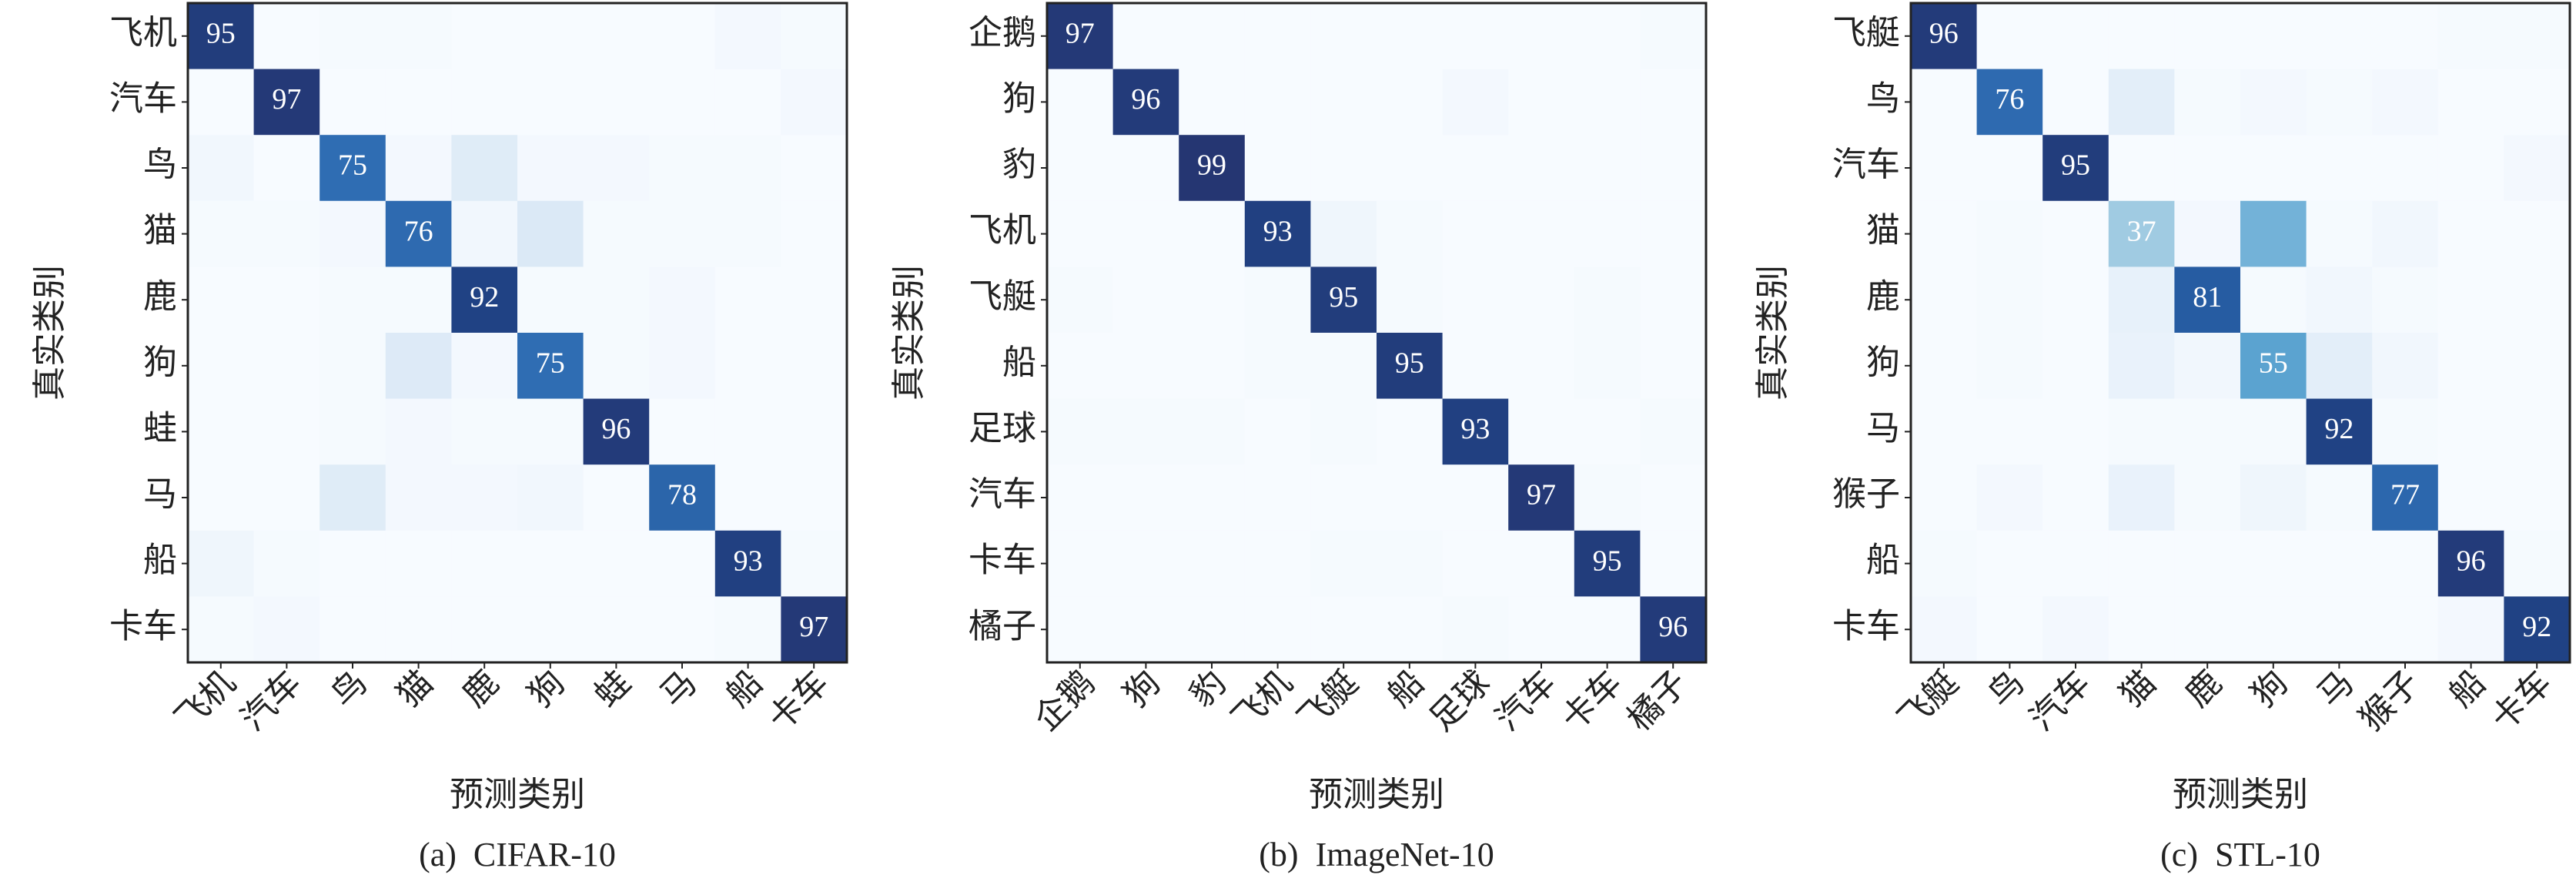 The width and height of the screenshot is (2576, 875). I want to click on y-tick-label: 鹿, so click(160, 296).